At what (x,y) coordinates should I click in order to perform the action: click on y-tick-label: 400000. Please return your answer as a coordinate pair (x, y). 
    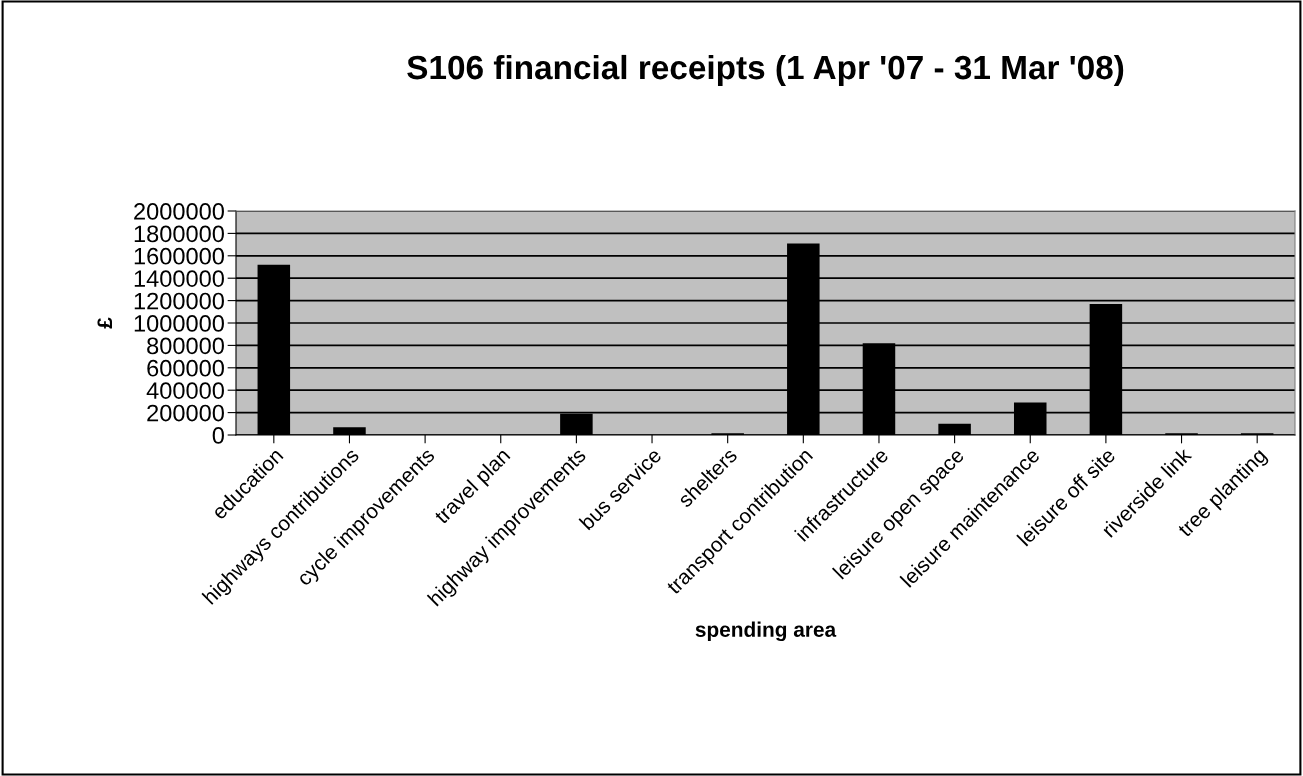
    Looking at the image, I should click on (185, 390).